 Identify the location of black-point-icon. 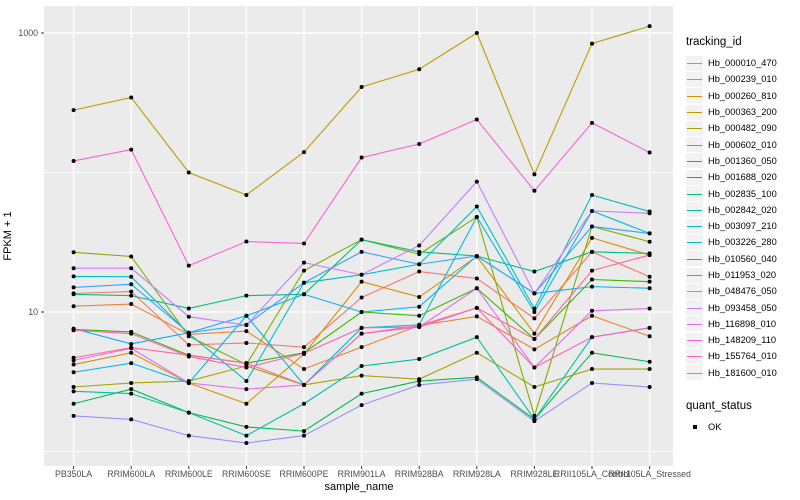
(694, 427).